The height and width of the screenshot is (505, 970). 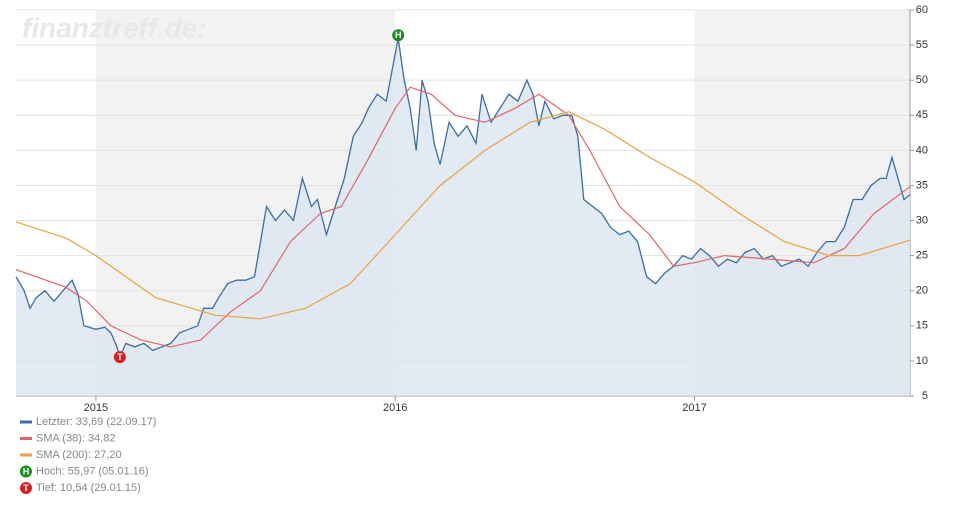 I want to click on y-tick-label: 55, so click(x=922, y=45).